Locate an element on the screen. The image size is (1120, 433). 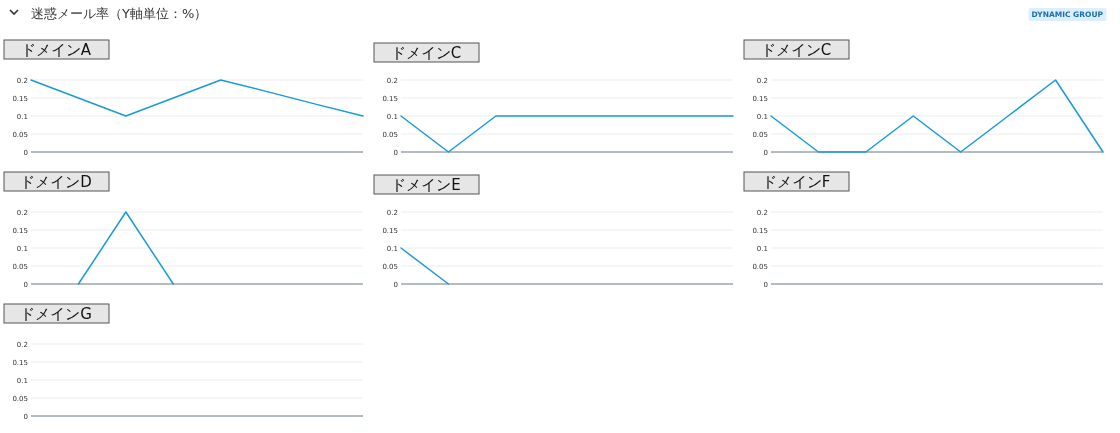
chart-title: ドメインE is located at coordinates (426, 185).